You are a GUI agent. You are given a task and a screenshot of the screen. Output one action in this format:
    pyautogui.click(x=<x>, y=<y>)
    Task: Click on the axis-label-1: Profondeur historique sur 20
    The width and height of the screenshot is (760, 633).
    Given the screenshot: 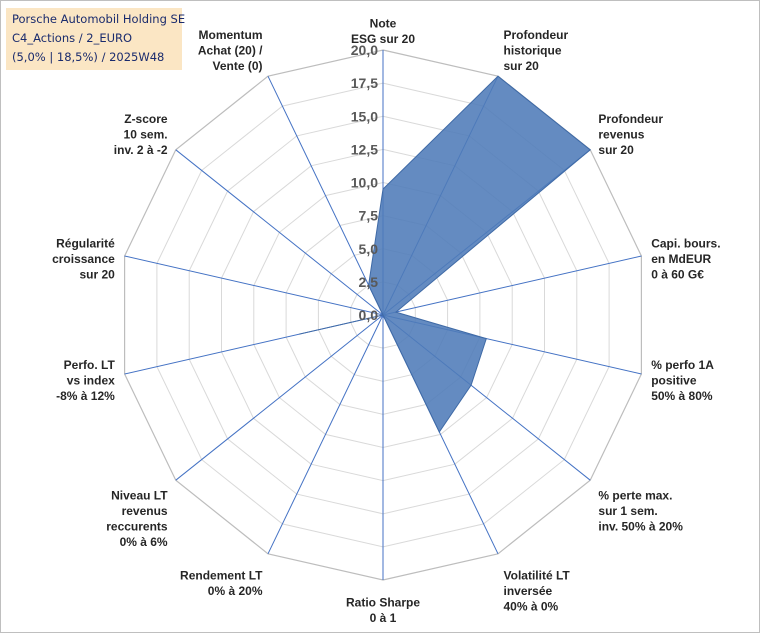 What is the action you would take?
    pyautogui.click(x=536, y=50)
    